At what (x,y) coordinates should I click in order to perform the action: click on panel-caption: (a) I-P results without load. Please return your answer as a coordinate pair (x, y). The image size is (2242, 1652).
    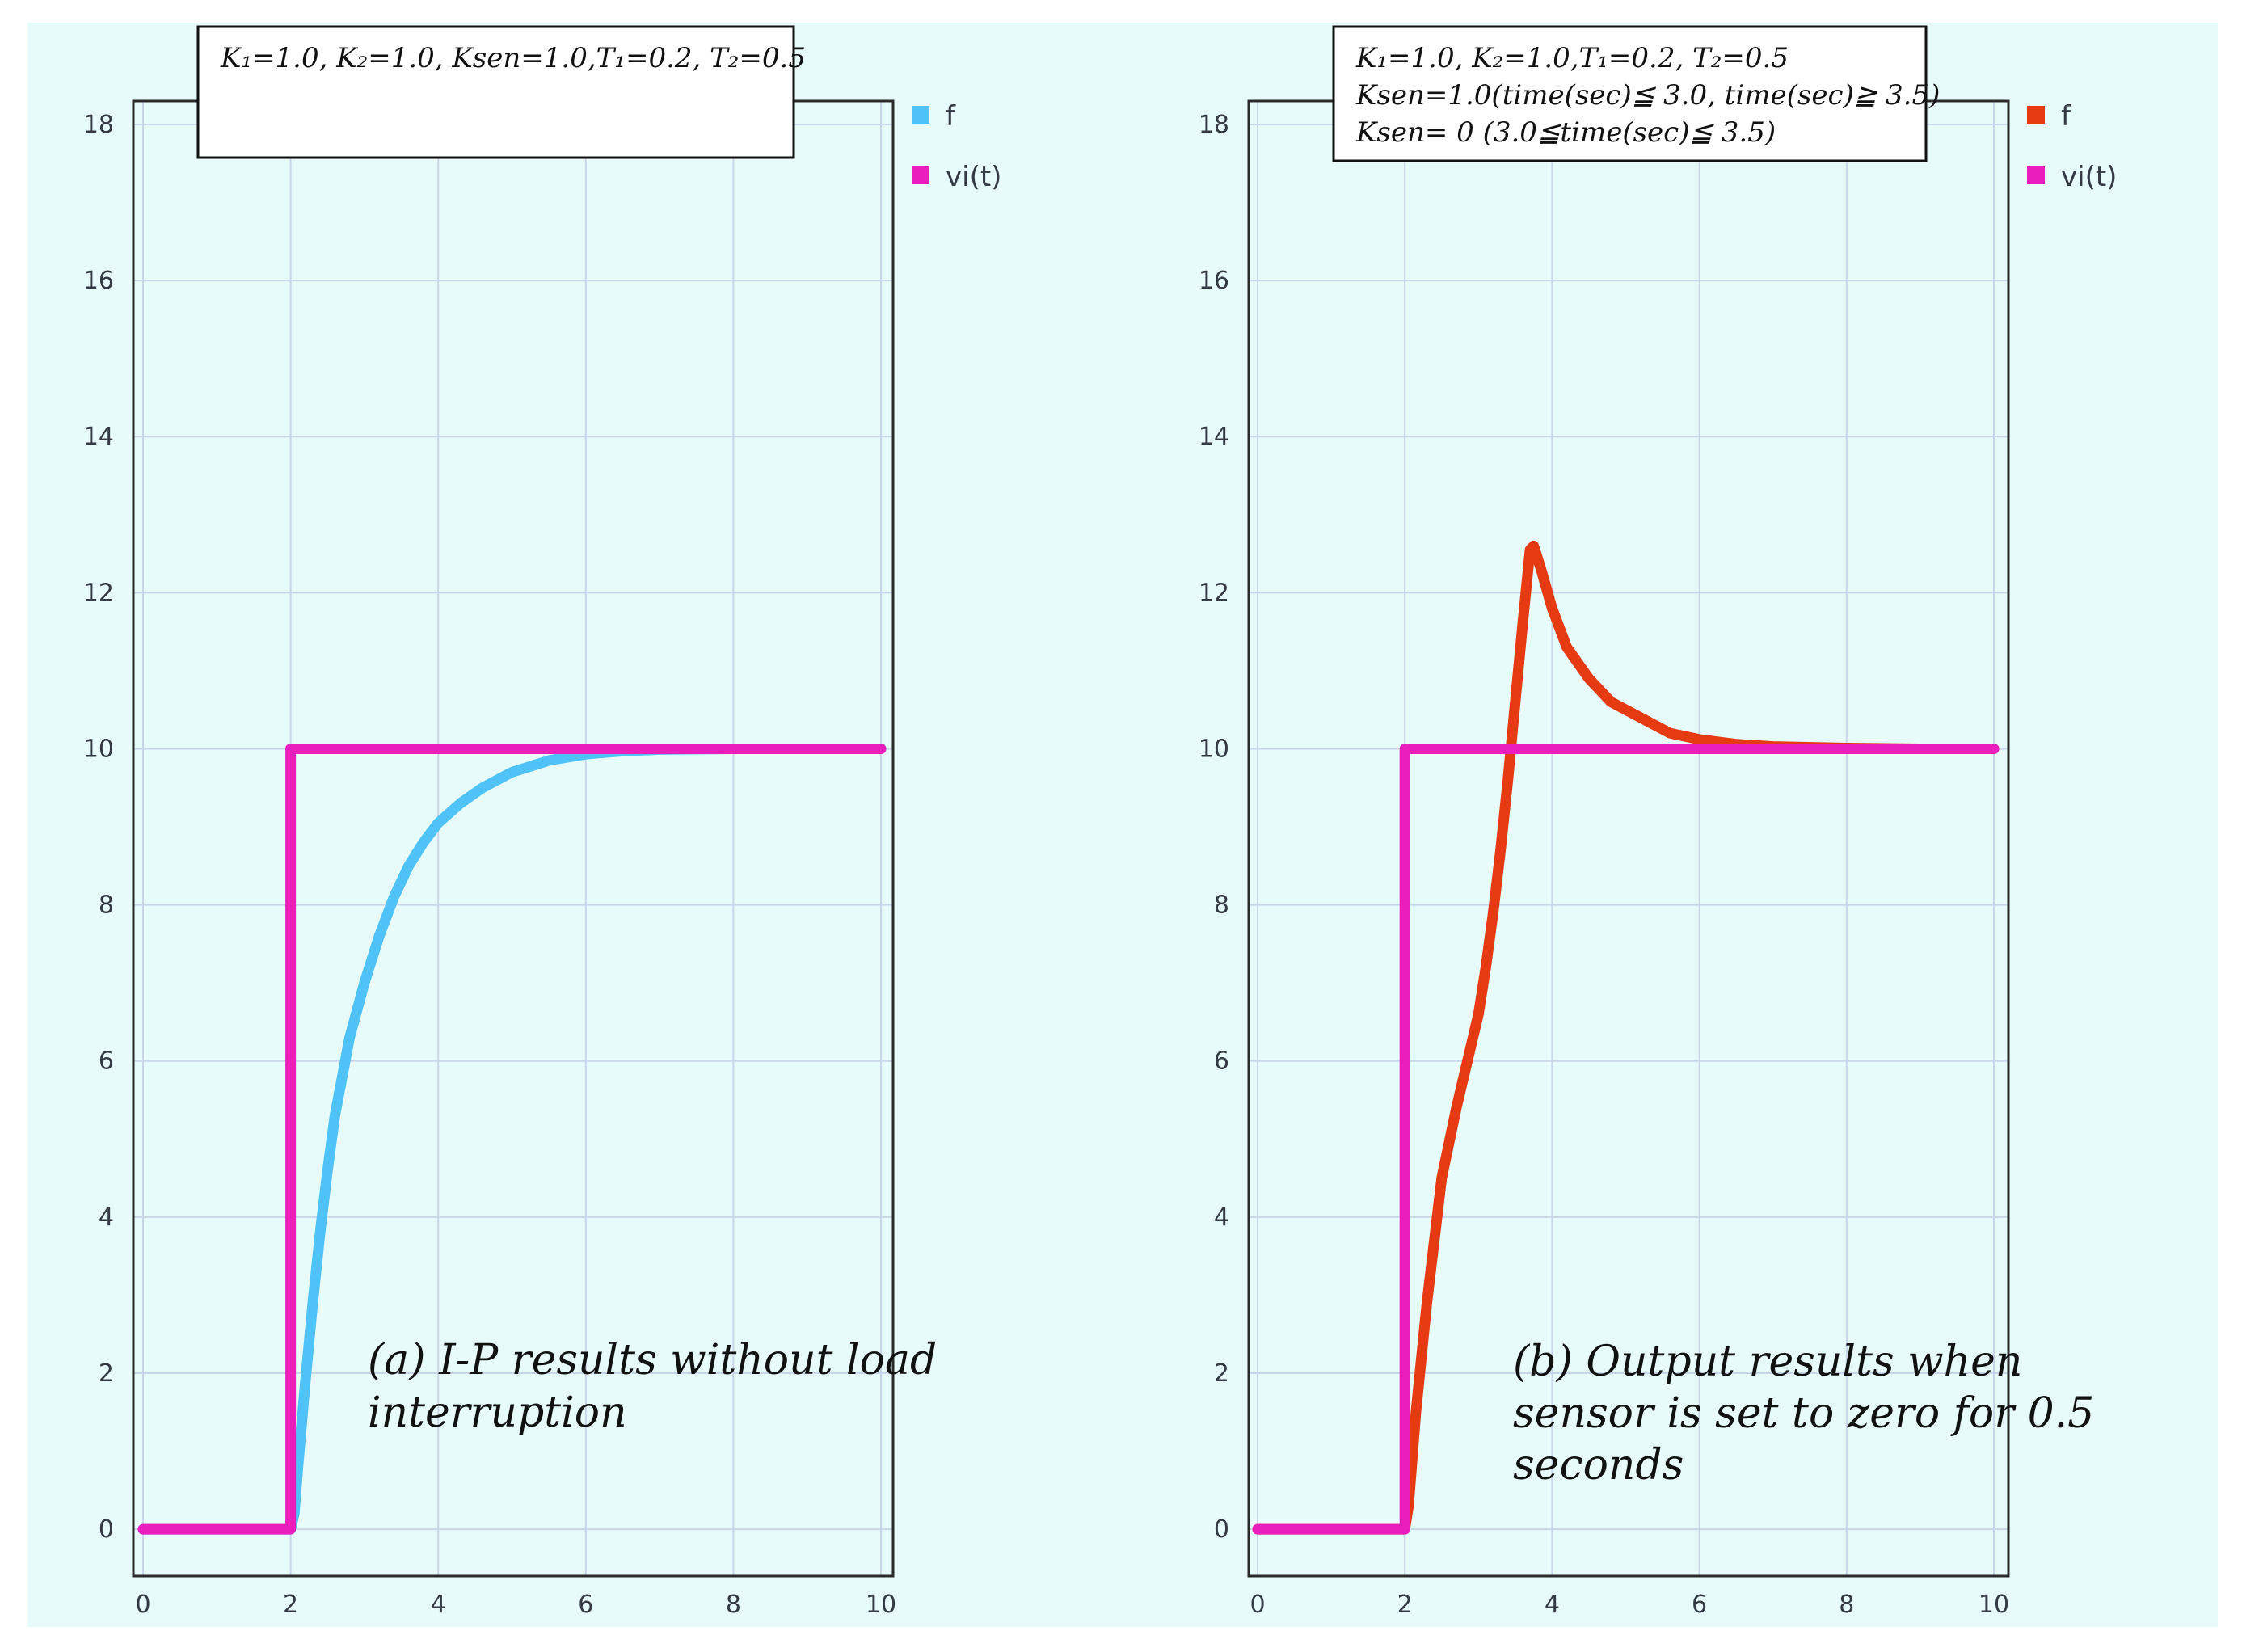
    Looking at the image, I should click on (652, 1360).